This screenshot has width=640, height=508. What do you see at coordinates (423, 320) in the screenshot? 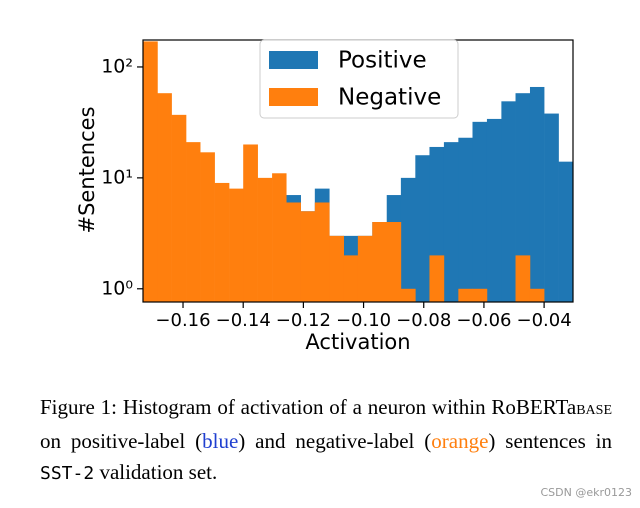
I see `x-tick-label: −0.08` at bounding box center [423, 320].